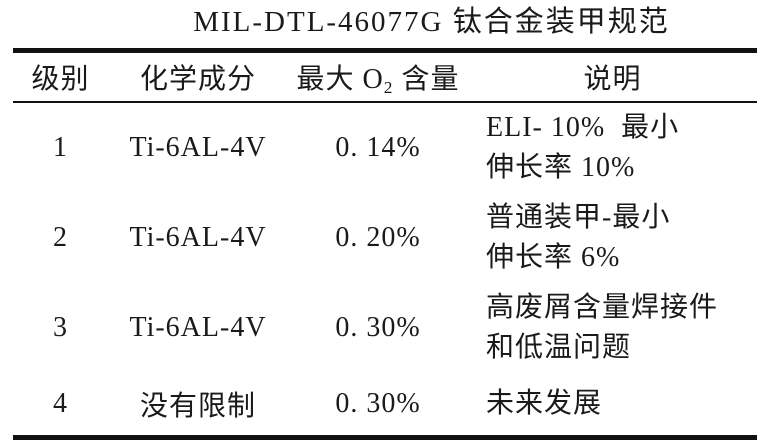 This screenshot has height=448, width=767. I want to click on cell-max-o2: 0. 14%, so click(378, 147).